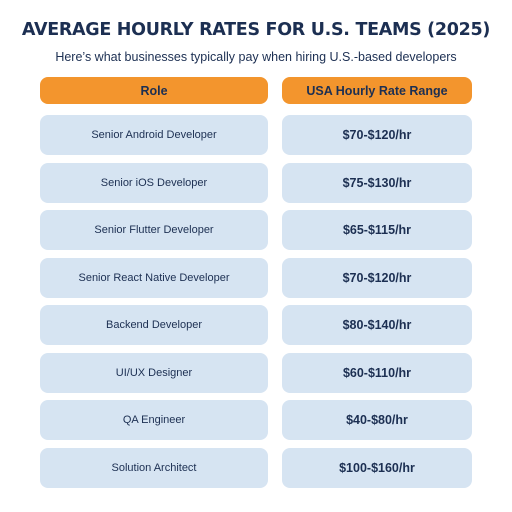 The image size is (512, 512). I want to click on row-rate-cell: $40-$80/hr, so click(377, 420).